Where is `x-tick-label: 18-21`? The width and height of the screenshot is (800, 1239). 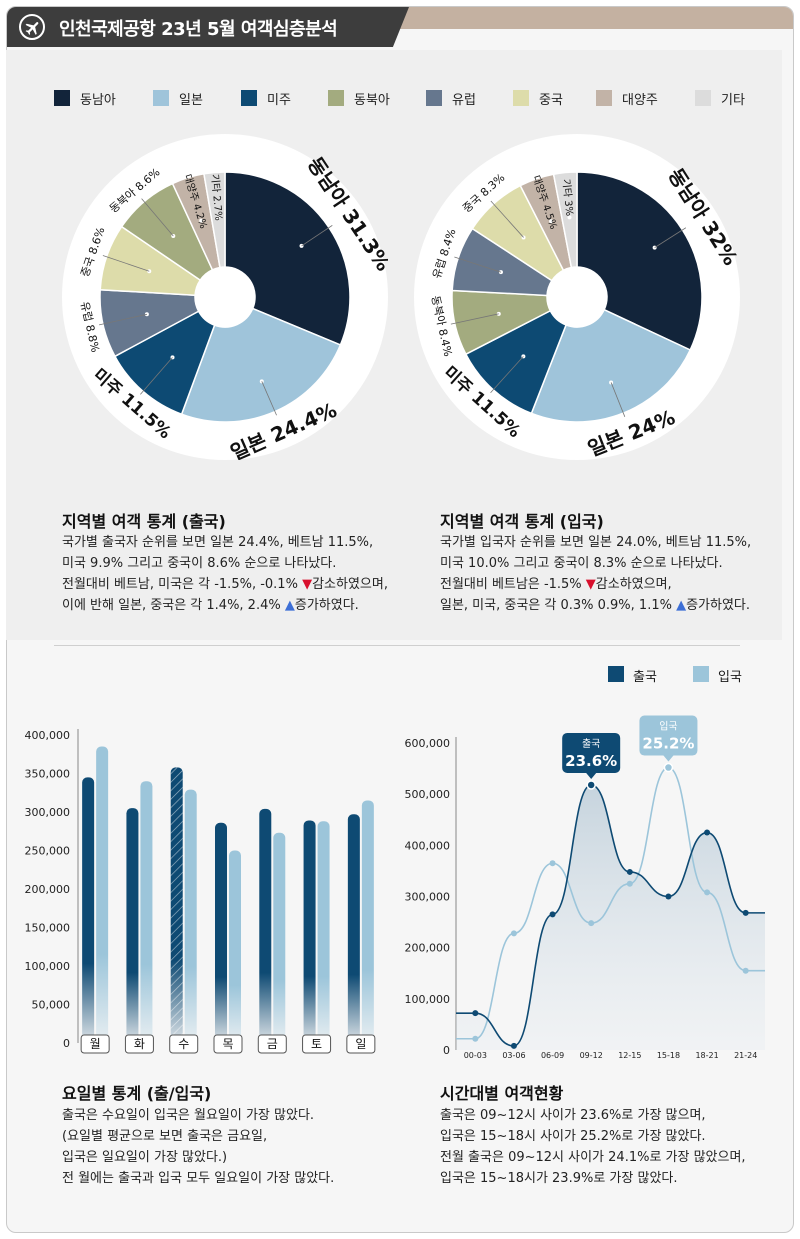
x-tick-label: 18-21 is located at coordinates (706, 1055).